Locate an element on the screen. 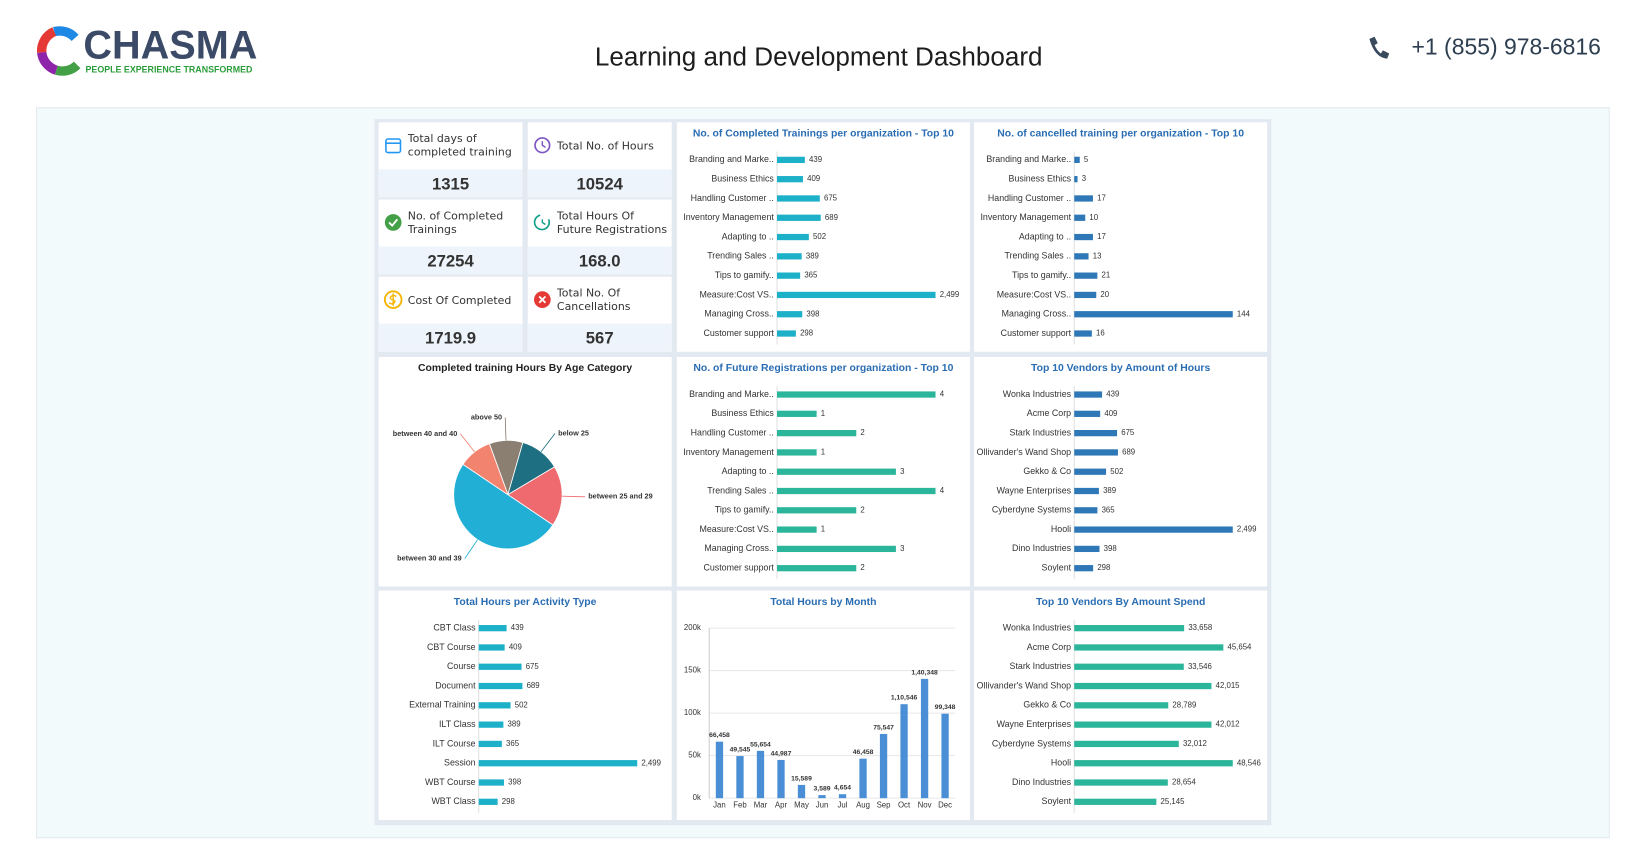 Image resolution: width=1627 pixels, height=860 pixels. value-label: 42,015 is located at coordinates (1228, 685).